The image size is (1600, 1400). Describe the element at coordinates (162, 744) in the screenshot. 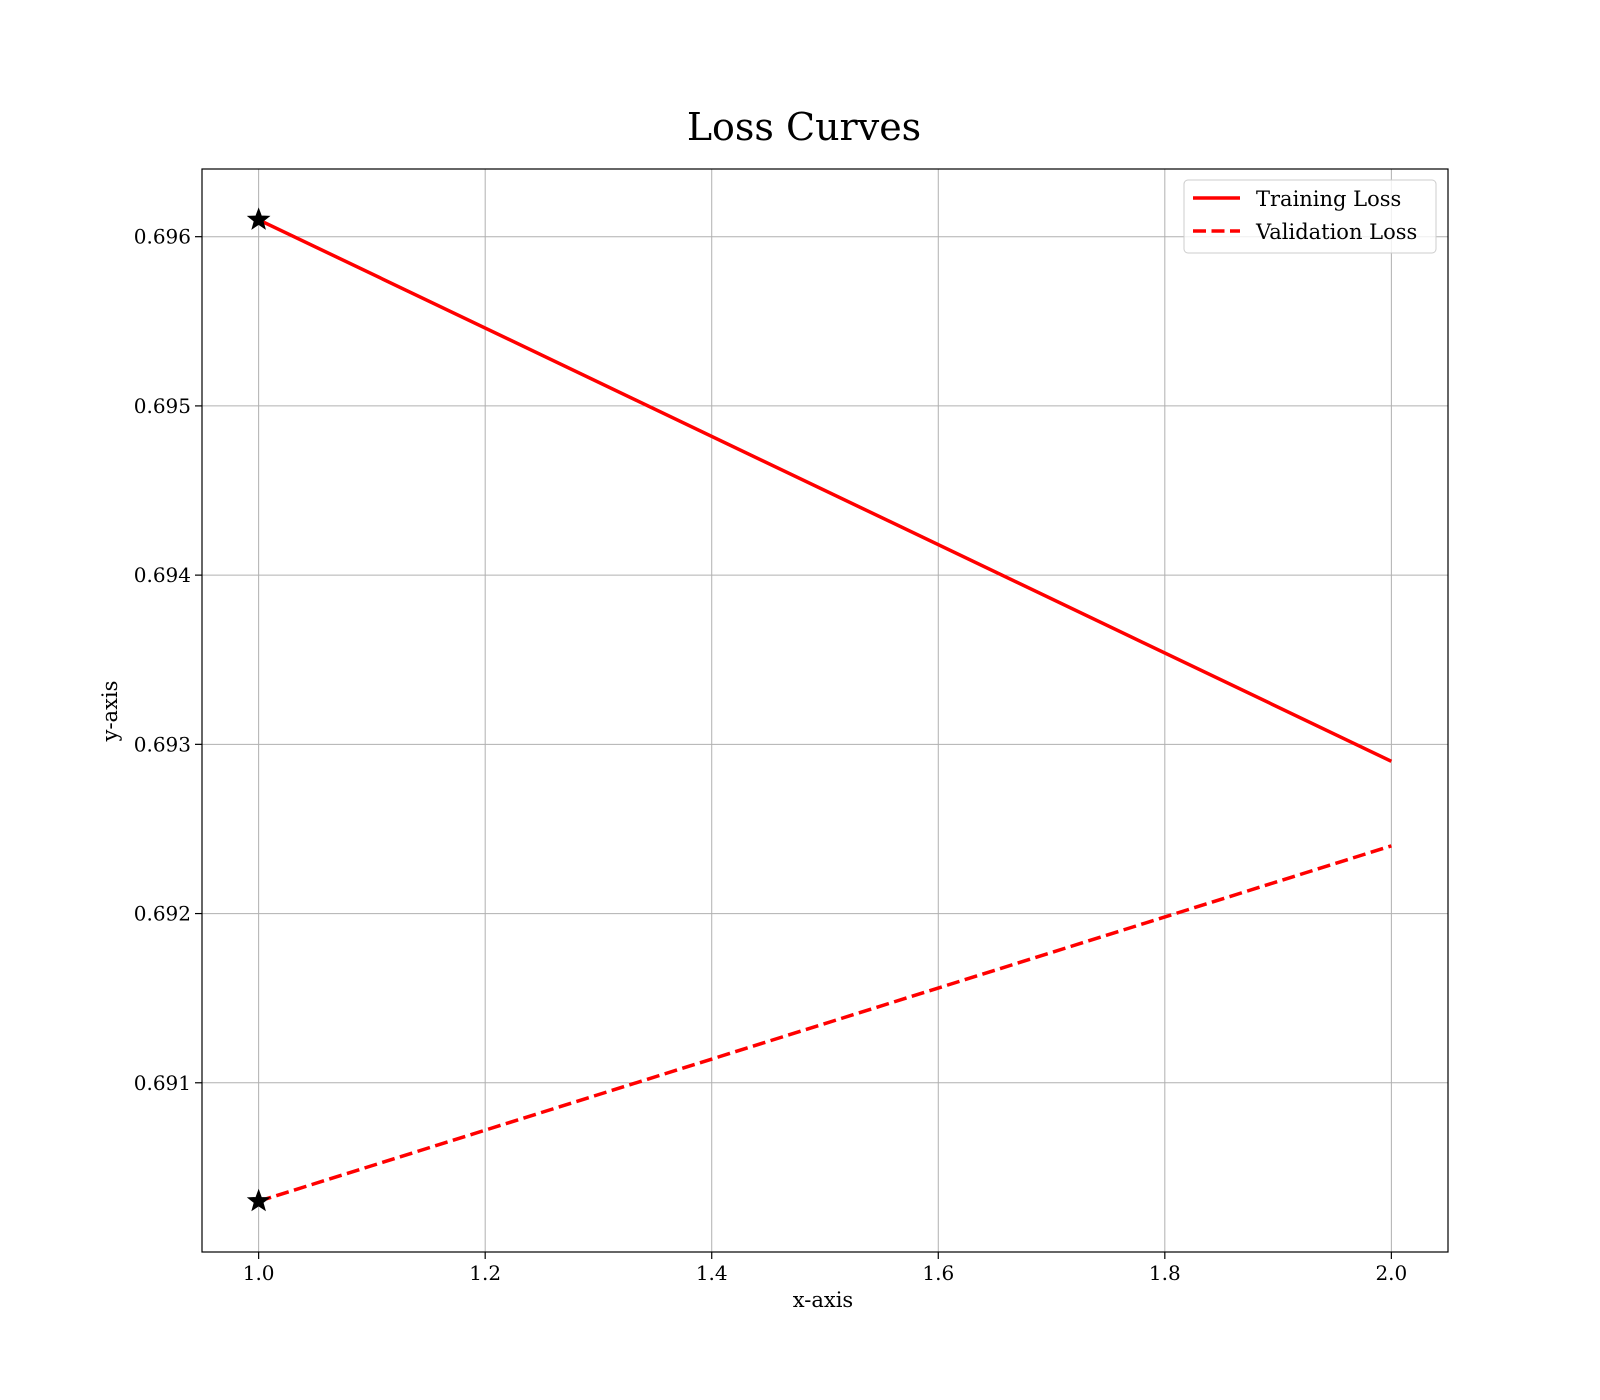

I see `y-tick-label: 0.693` at that location.